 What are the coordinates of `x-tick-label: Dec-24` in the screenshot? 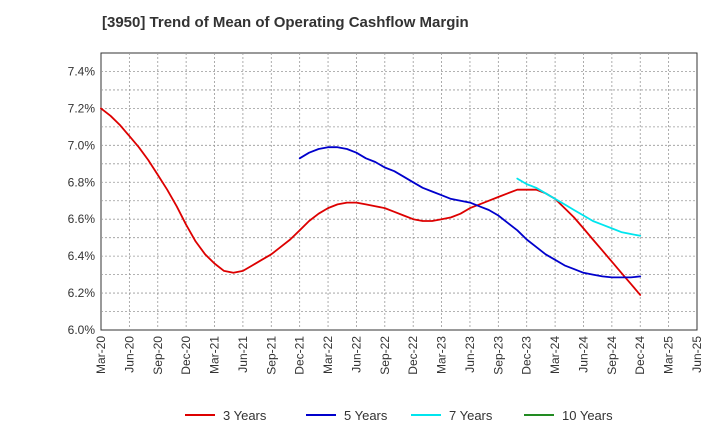 It's located at (640, 355).